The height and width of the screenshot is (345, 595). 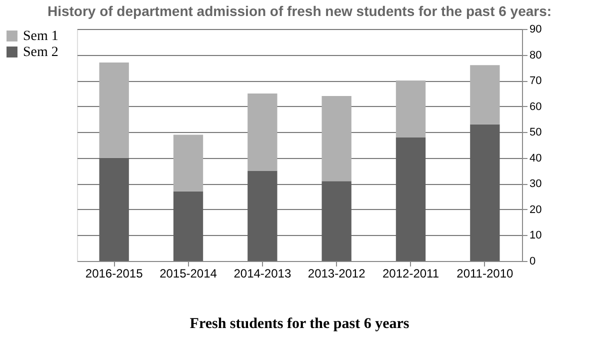 I want to click on x-tick-label: 2015-2014, so click(x=189, y=273).